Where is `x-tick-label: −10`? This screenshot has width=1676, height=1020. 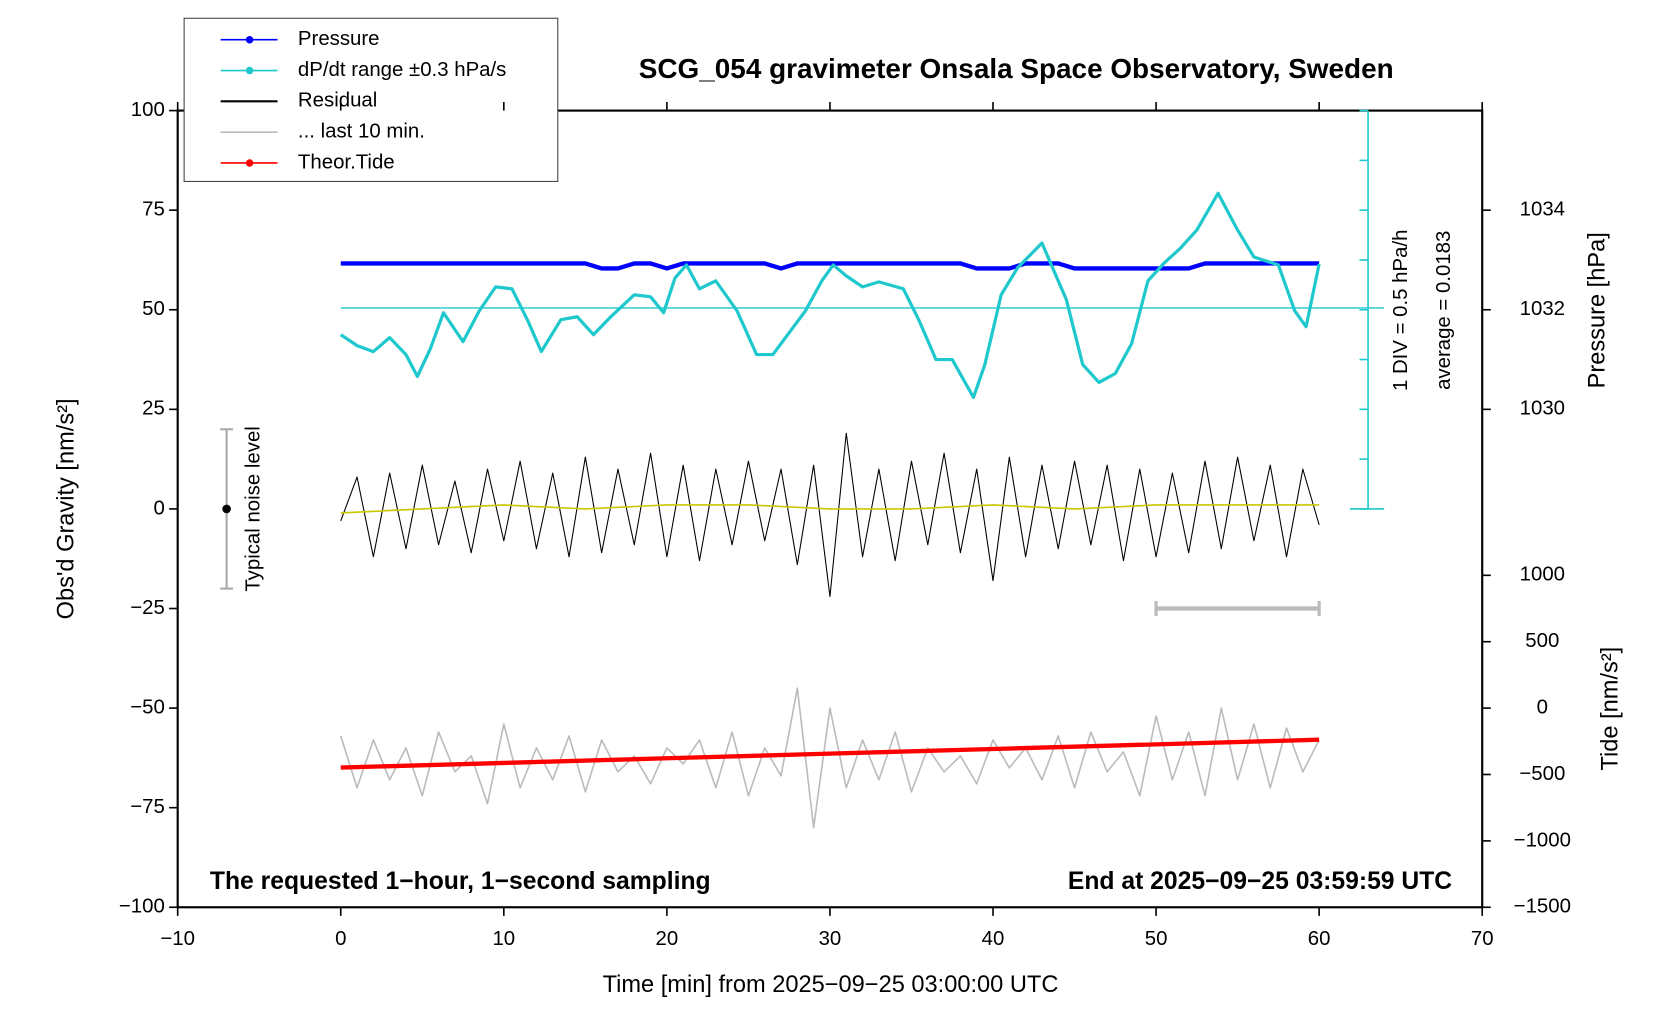
x-tick-label: −10 is located at coordinates (177, 939).